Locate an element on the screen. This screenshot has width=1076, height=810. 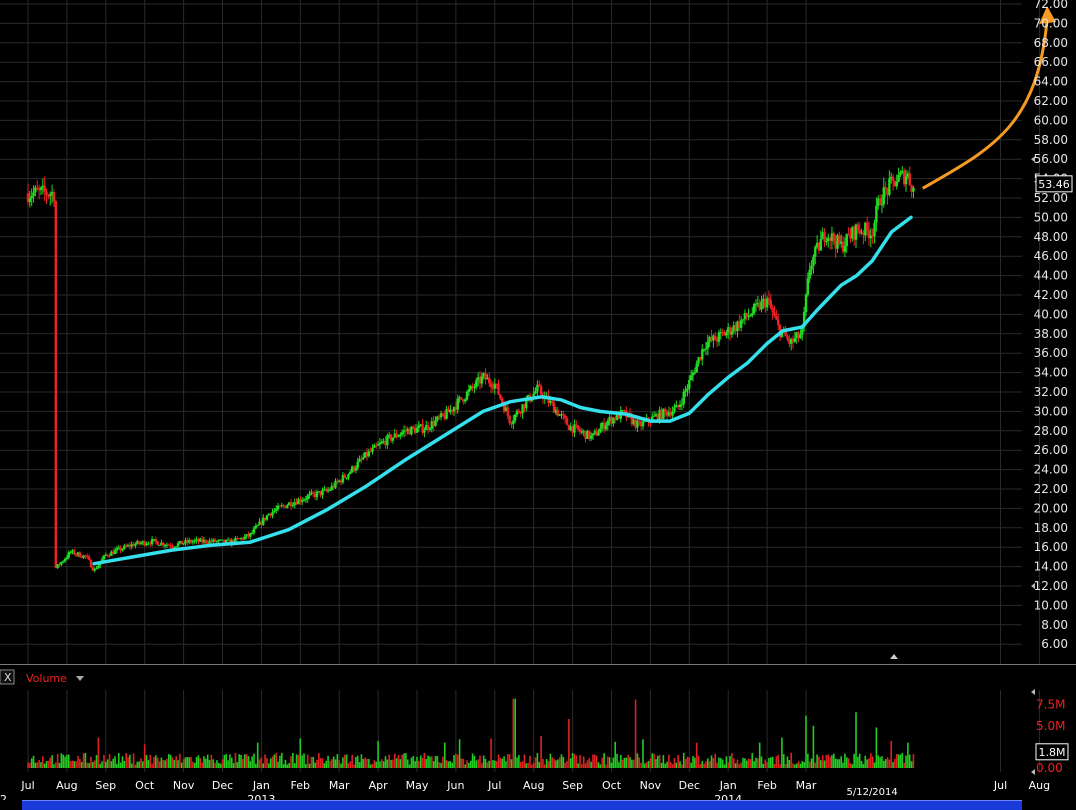
price-tick-label: 42.00 is located at coordinates (1051, 295).